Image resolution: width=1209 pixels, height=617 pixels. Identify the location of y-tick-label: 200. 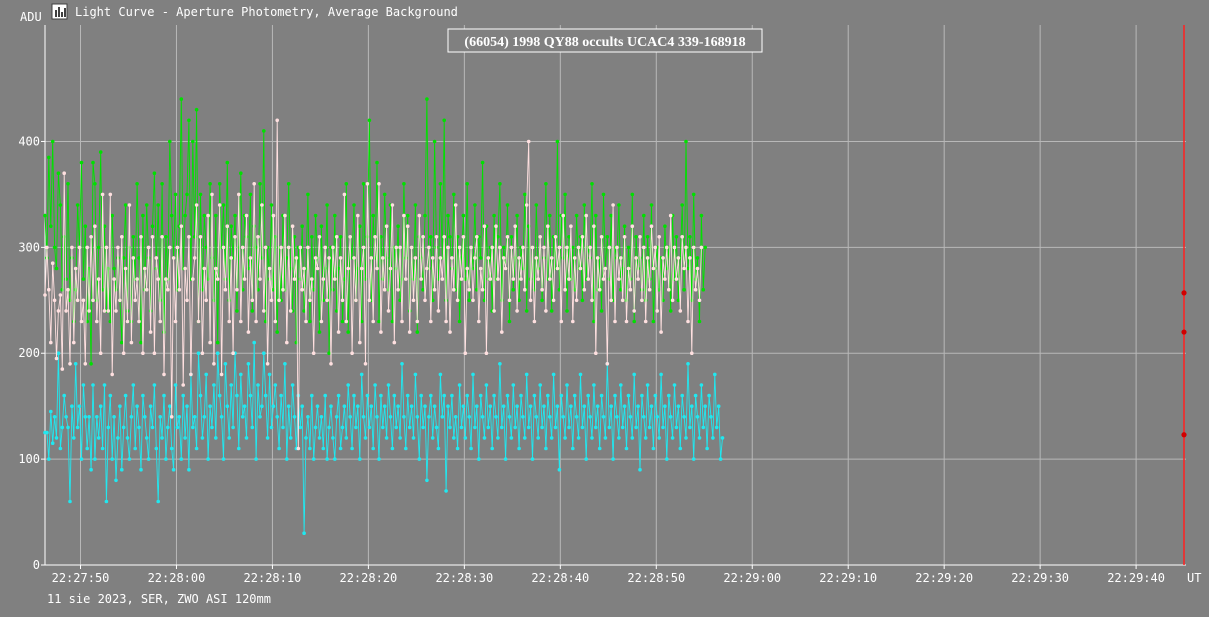
(29, 353).